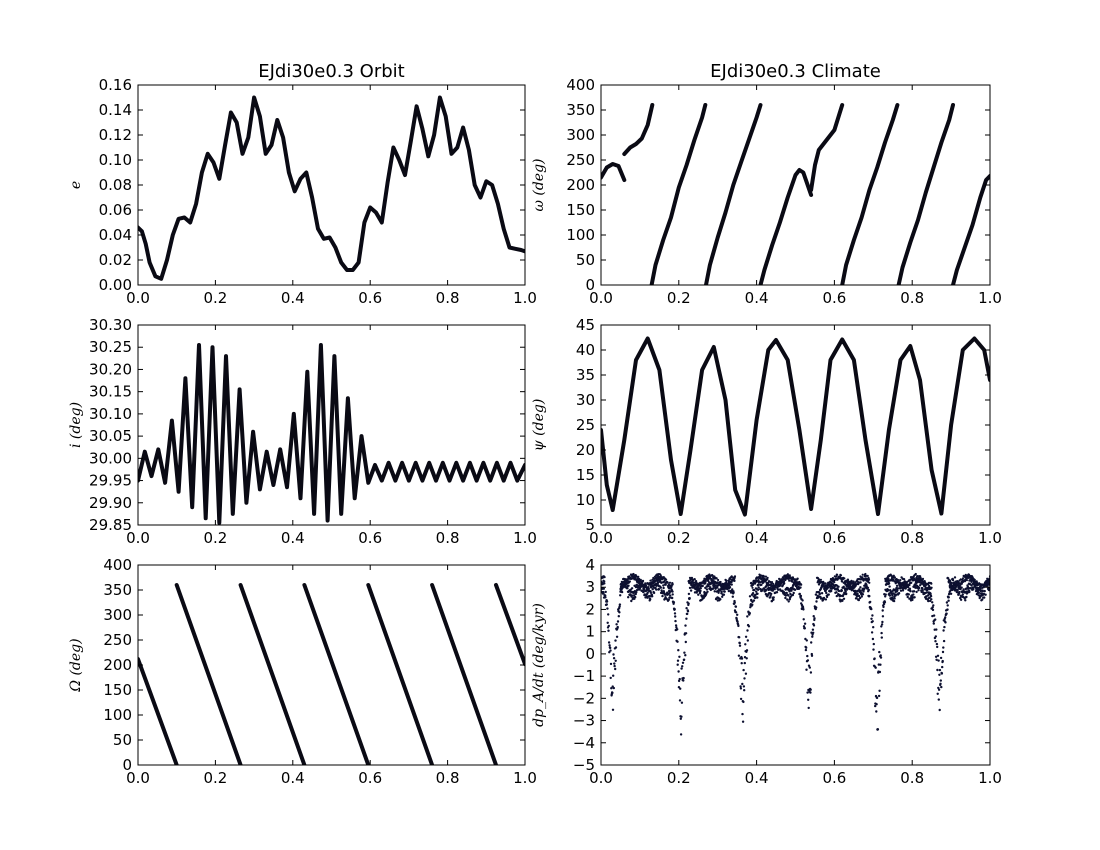 Image resolution: width=1100 pixels, height=850 pixels. What do you see at coordinates (110, 369) in the screenshot?
I see `y-tick-label: 30.20` at bounding box center [110, 369].